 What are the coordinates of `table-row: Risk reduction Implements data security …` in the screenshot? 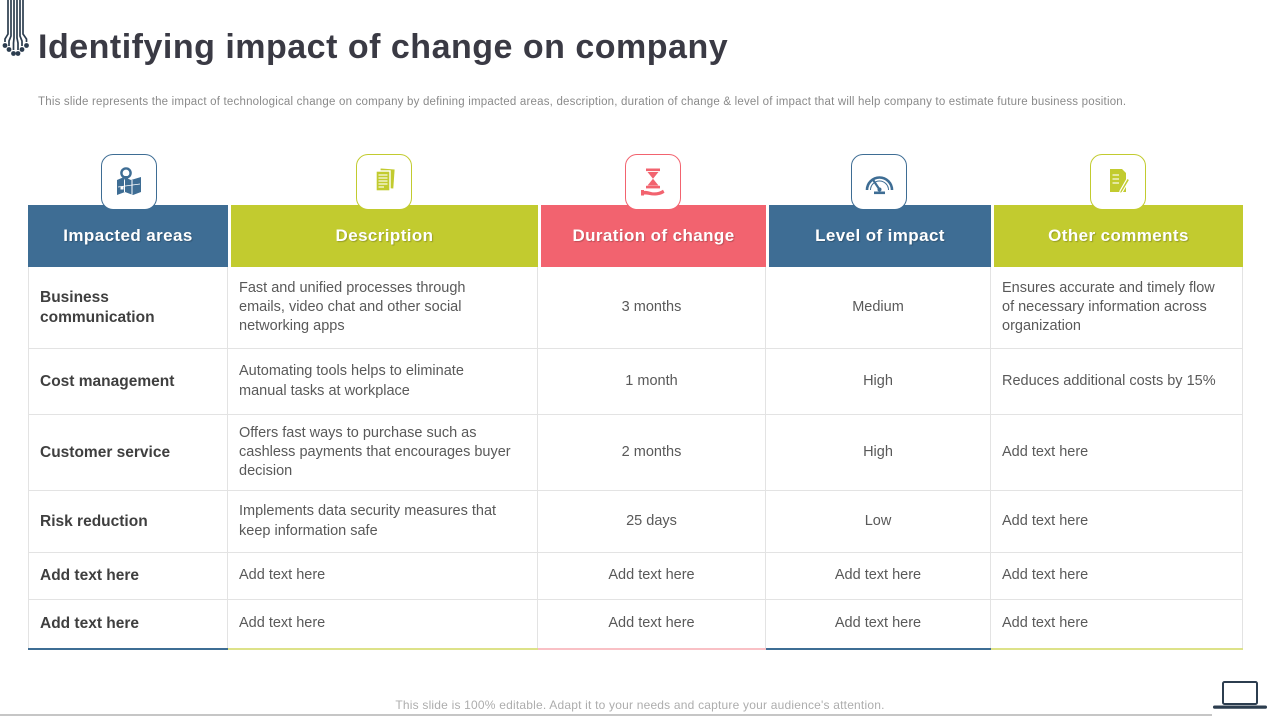 It's located at (635, 522).